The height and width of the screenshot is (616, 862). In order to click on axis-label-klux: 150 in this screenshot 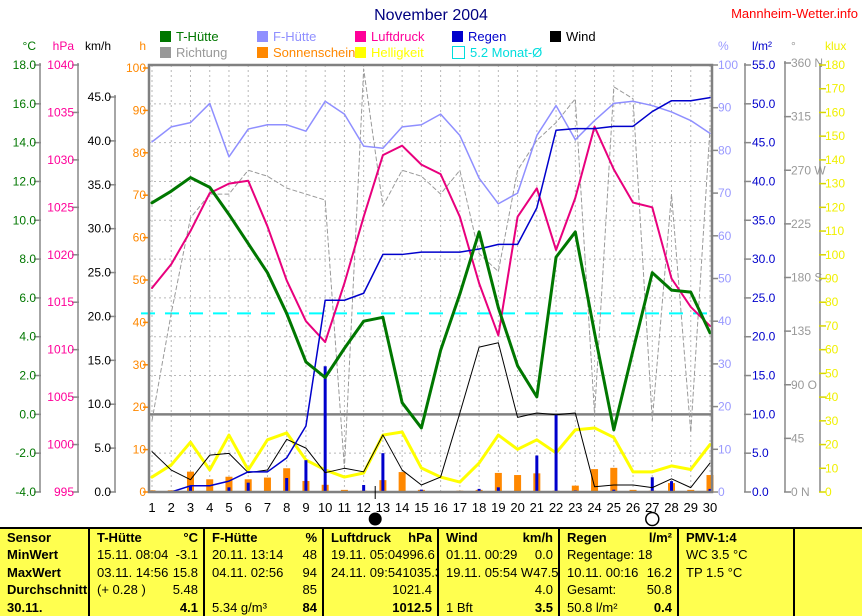, I will do `click(835, 136)`.